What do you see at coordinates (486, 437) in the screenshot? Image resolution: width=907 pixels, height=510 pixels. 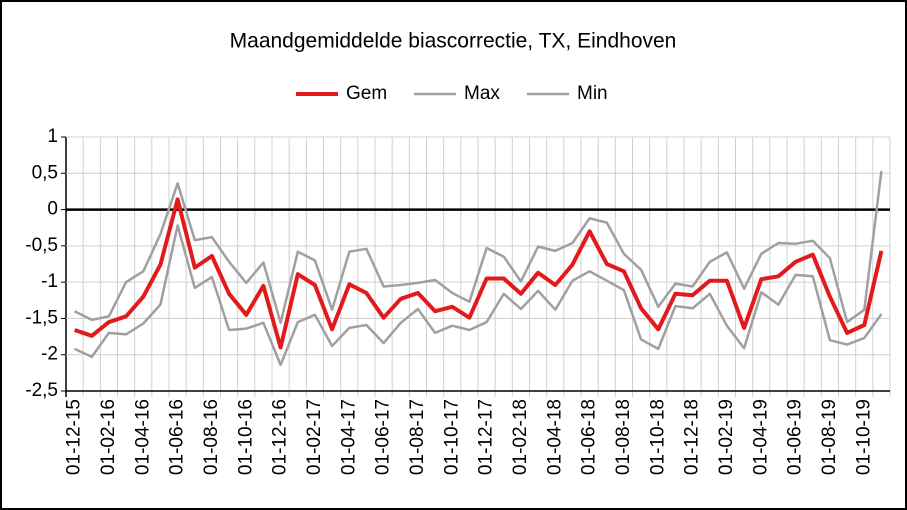 I see `x-tick-label: 01-12-17` at bounding box center [486, 437].